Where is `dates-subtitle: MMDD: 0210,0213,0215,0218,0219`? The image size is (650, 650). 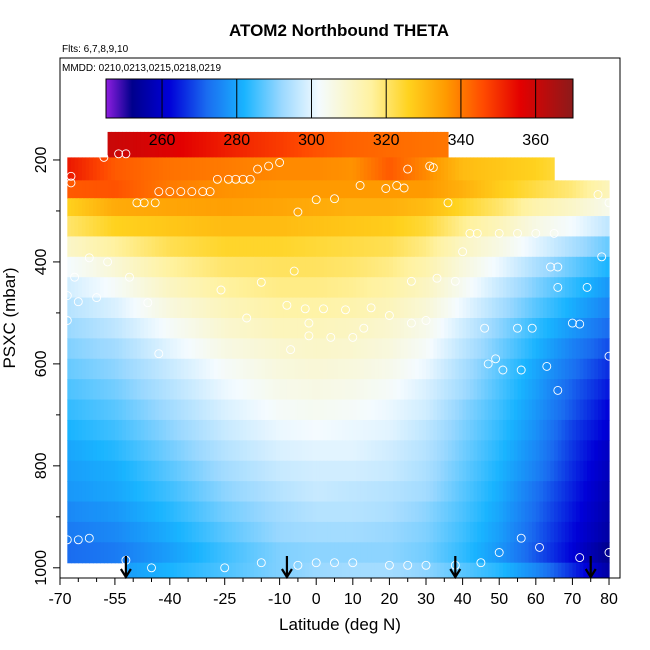
dates-subtitle: MMDD: 0210,0213,0215,0218,0219 is located at coordinates (141, 68).